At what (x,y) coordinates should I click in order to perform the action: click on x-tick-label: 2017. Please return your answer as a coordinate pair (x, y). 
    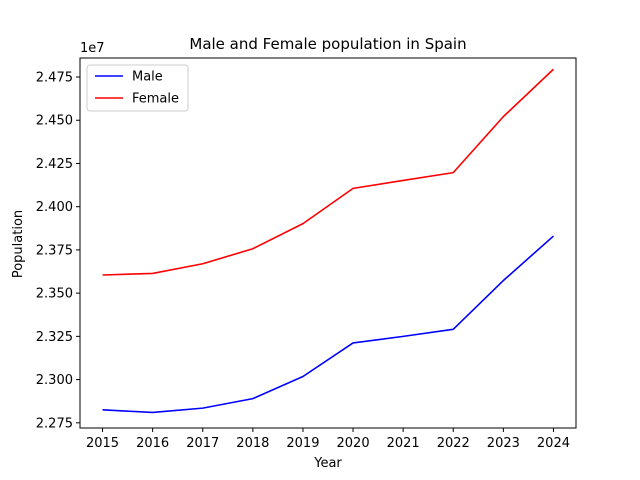
    Looking at the image, I should click on (202, 443).